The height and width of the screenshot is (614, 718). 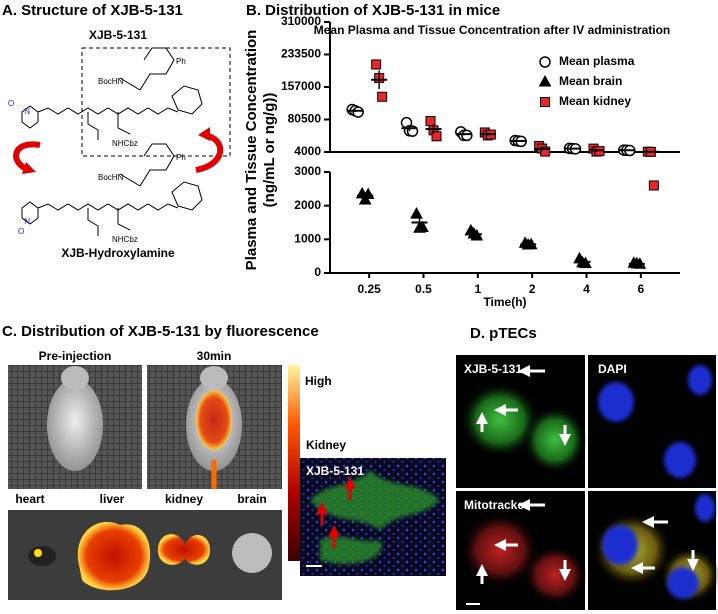 I want to click on chart-title: B. Distribution of XJB-5-131 in mice, so click(x=373, y=10).